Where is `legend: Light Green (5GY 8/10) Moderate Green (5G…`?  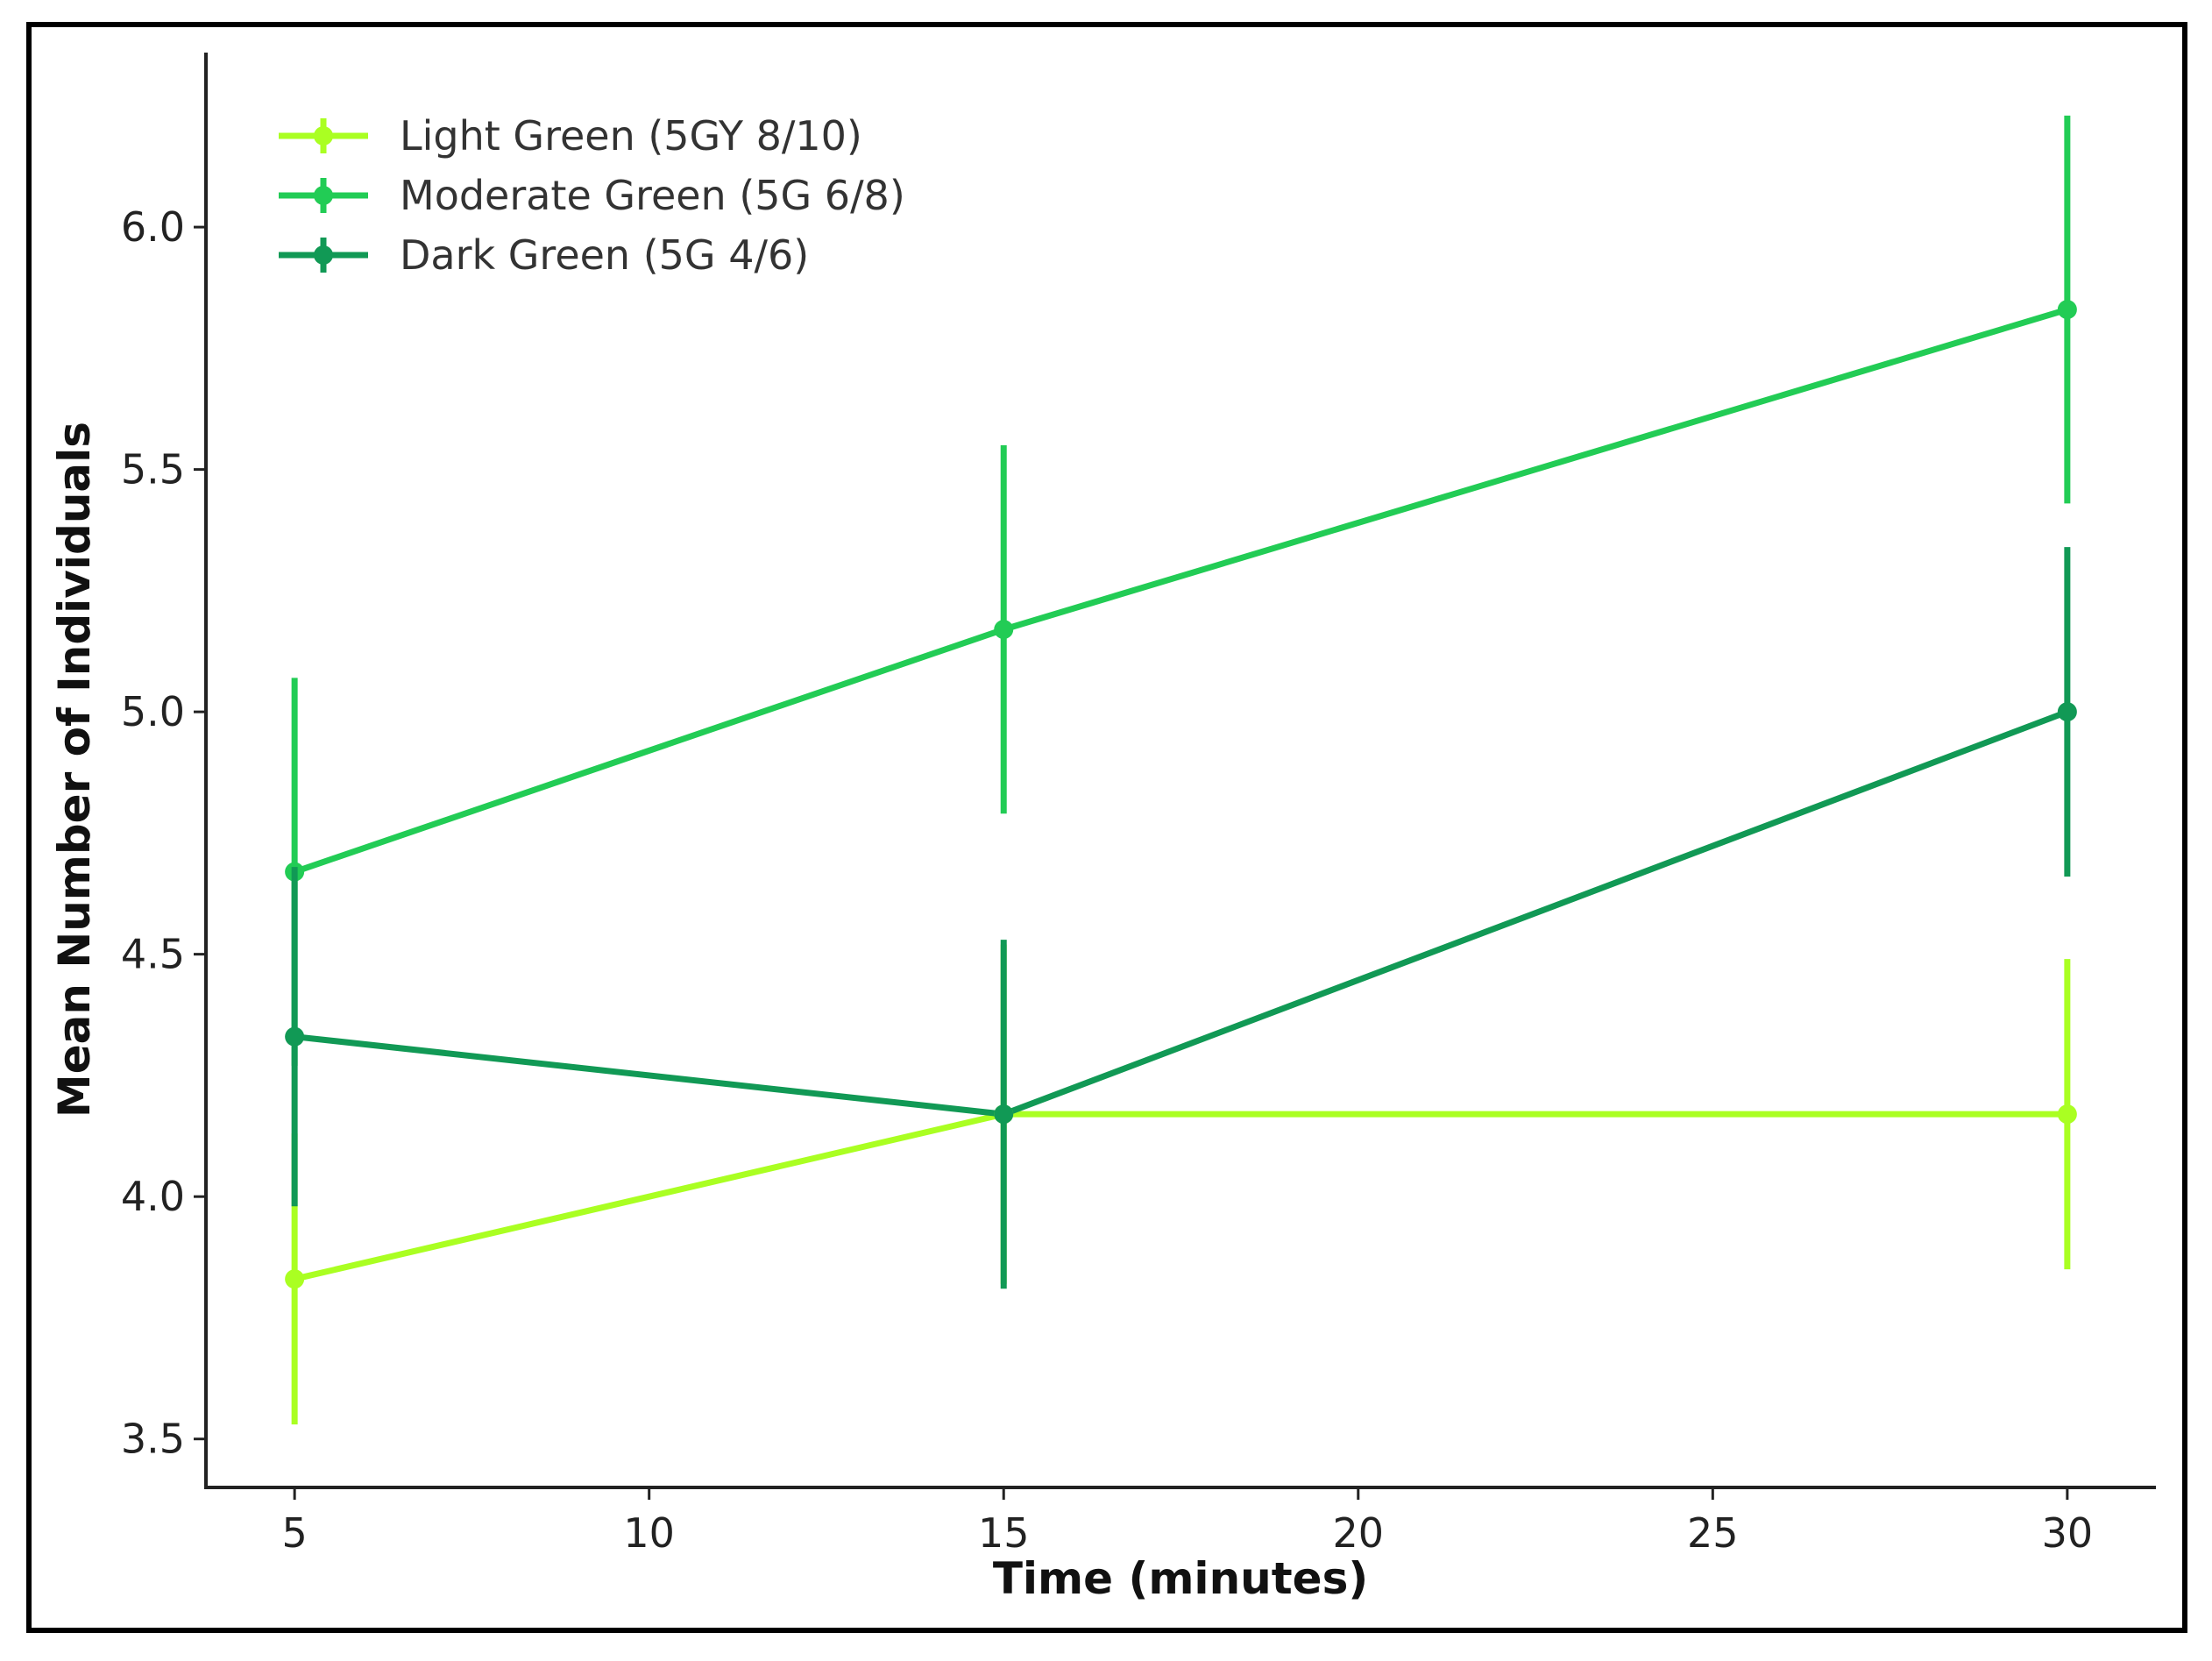
legend: Light Green (5GY 8/10) Moderate Green (5G… is located at coordinates (592, 195).